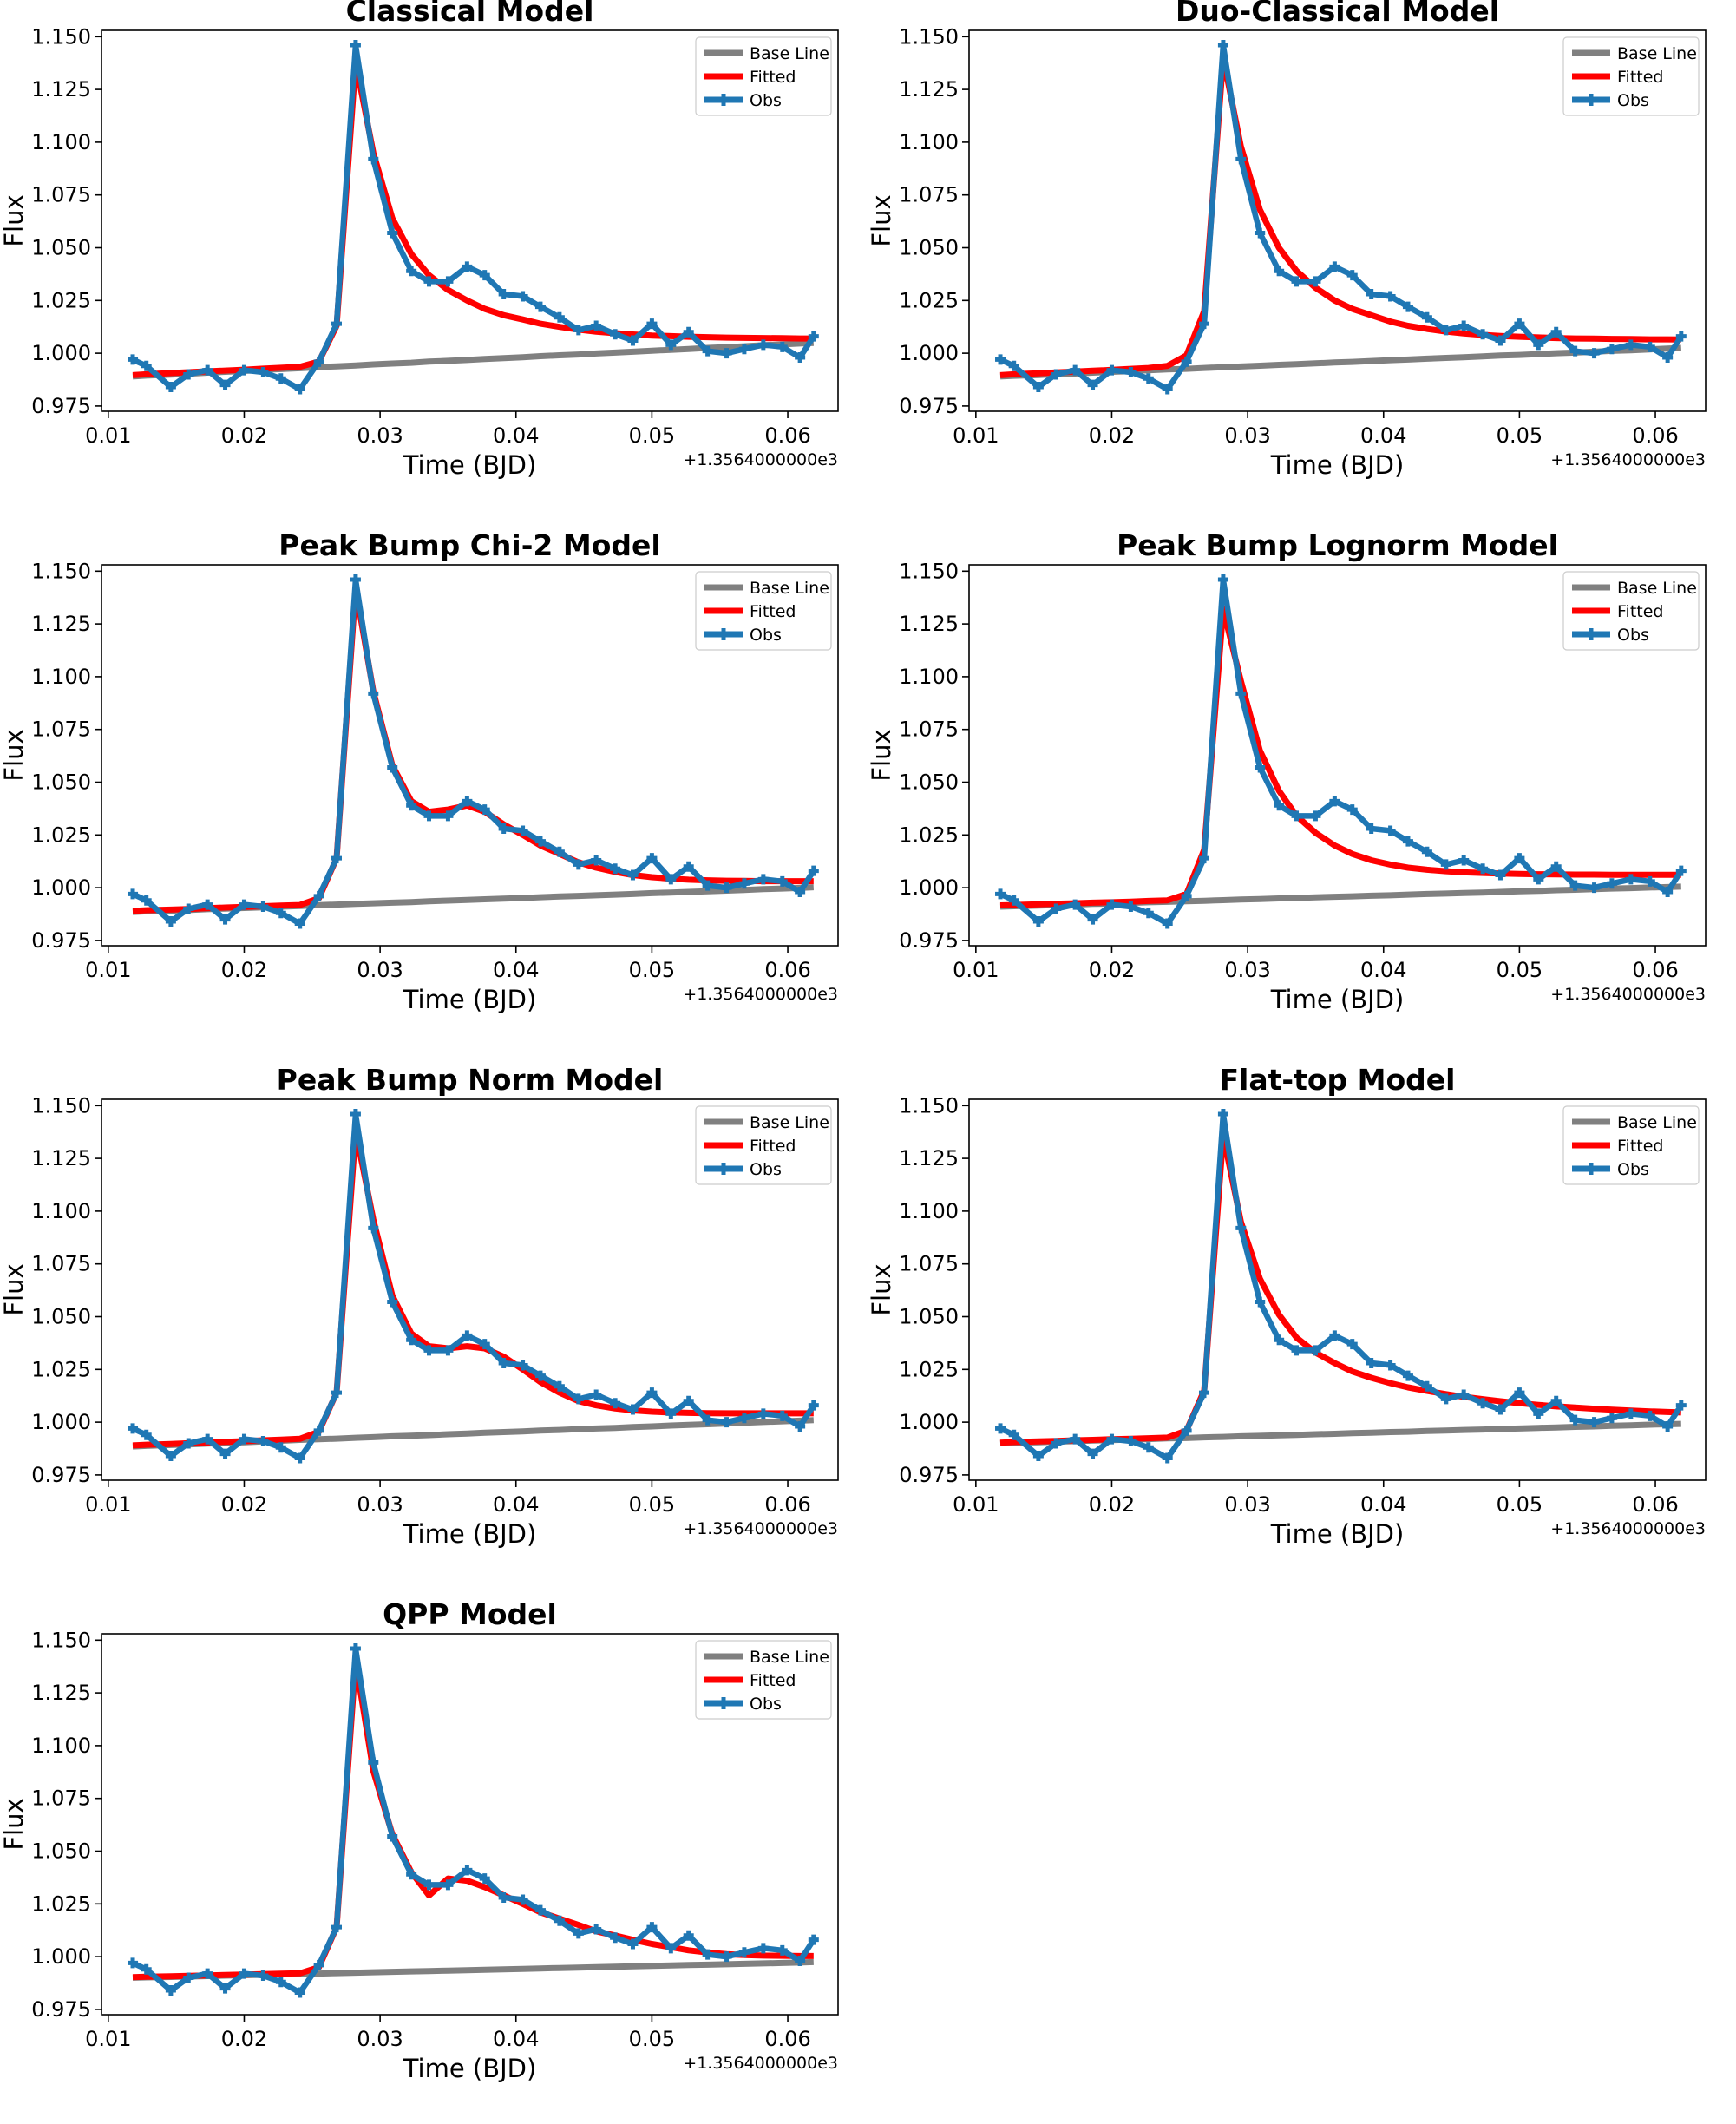  I want to click on x-tick-label: 0.01, so click(976, 436).